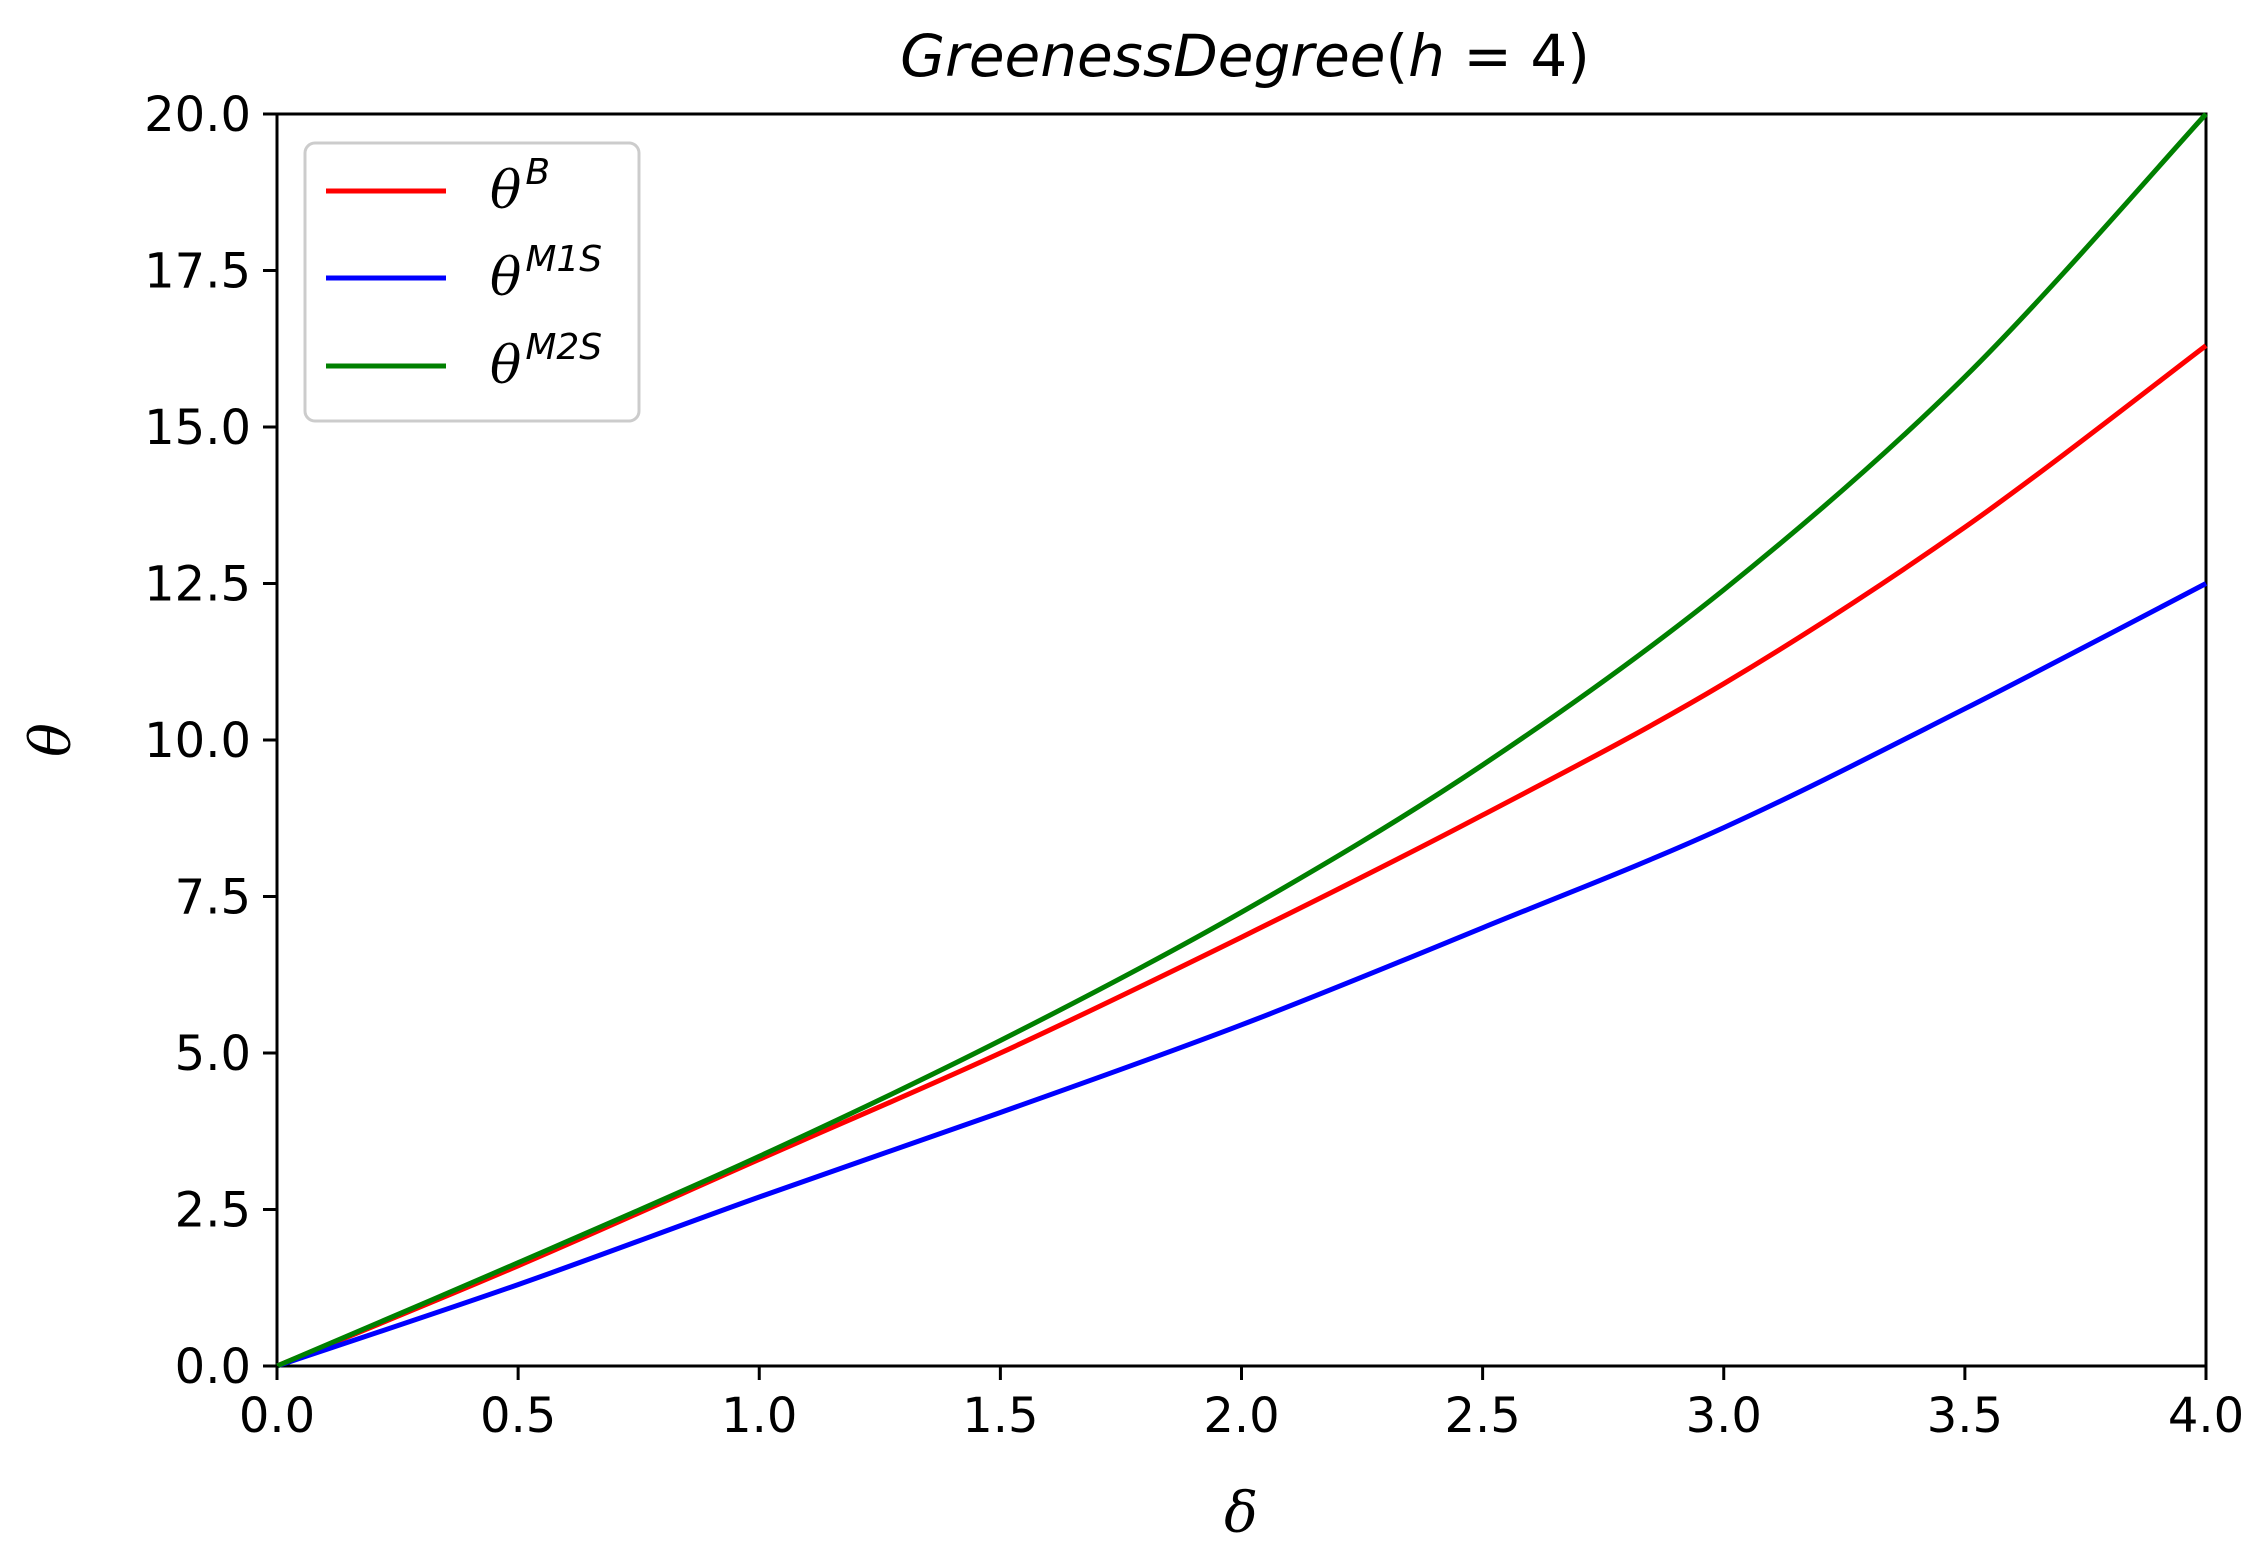  I want to click on y-tick-label: 2.5, so click(213, 1211).